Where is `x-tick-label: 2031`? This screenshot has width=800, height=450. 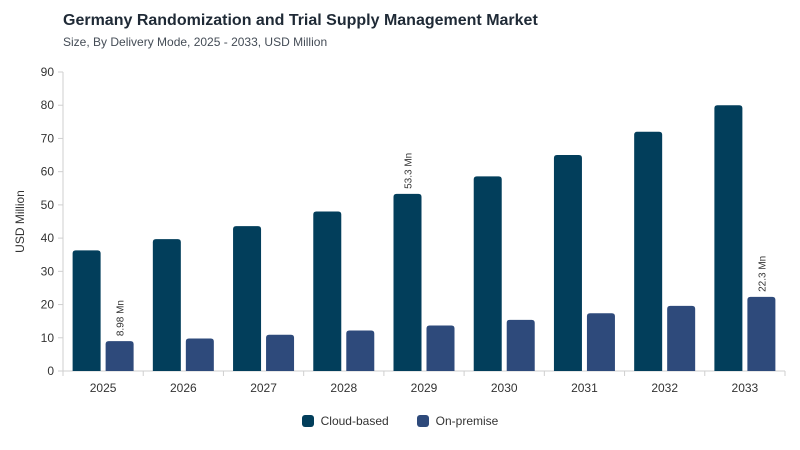 x-tick-label: 2031 is located at coordinates (584, 388).